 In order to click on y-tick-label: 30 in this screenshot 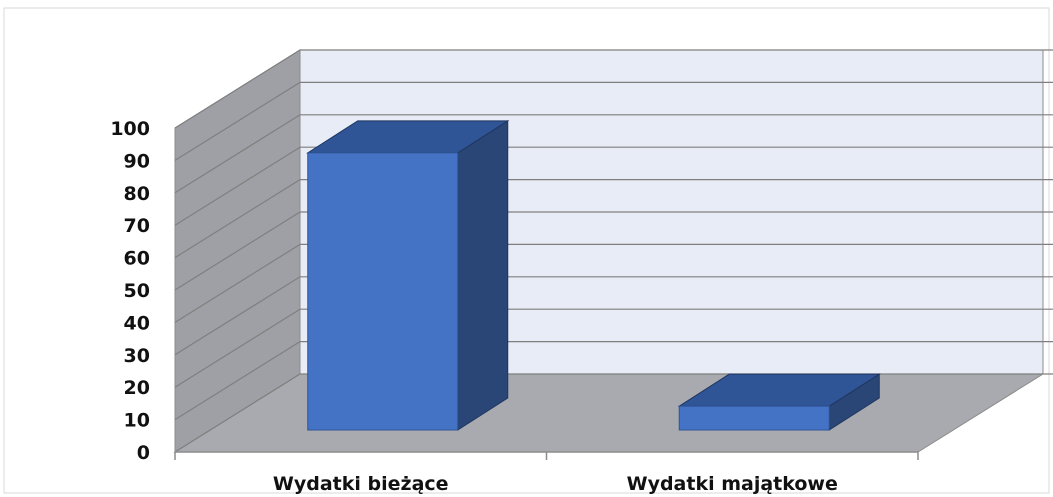, I will do `click(137, 356)`.